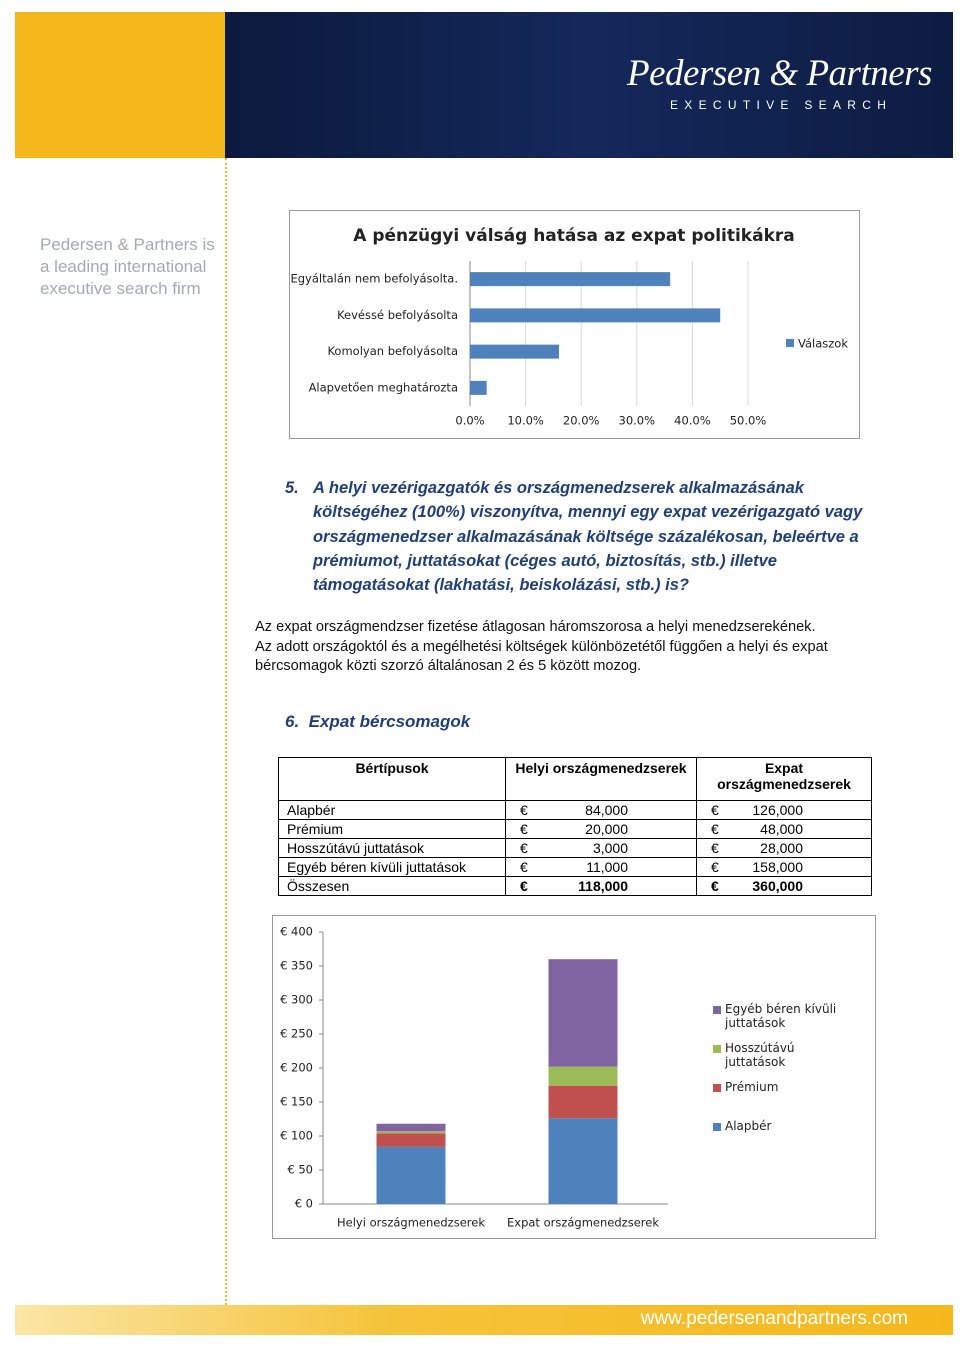 The width and height of the screenshot is (960, 1346). I want to click on legend-item: Prémium, so click(783, 1099).